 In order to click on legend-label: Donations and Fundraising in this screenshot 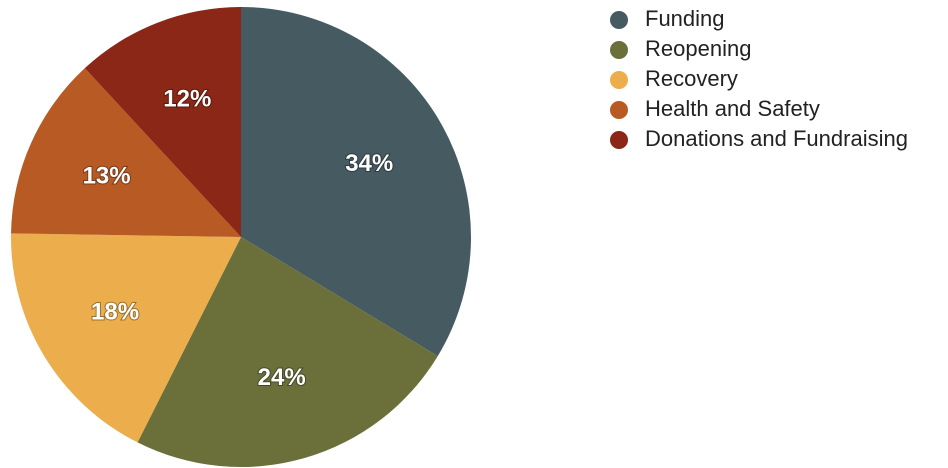, I will do `click(776, 138)`.